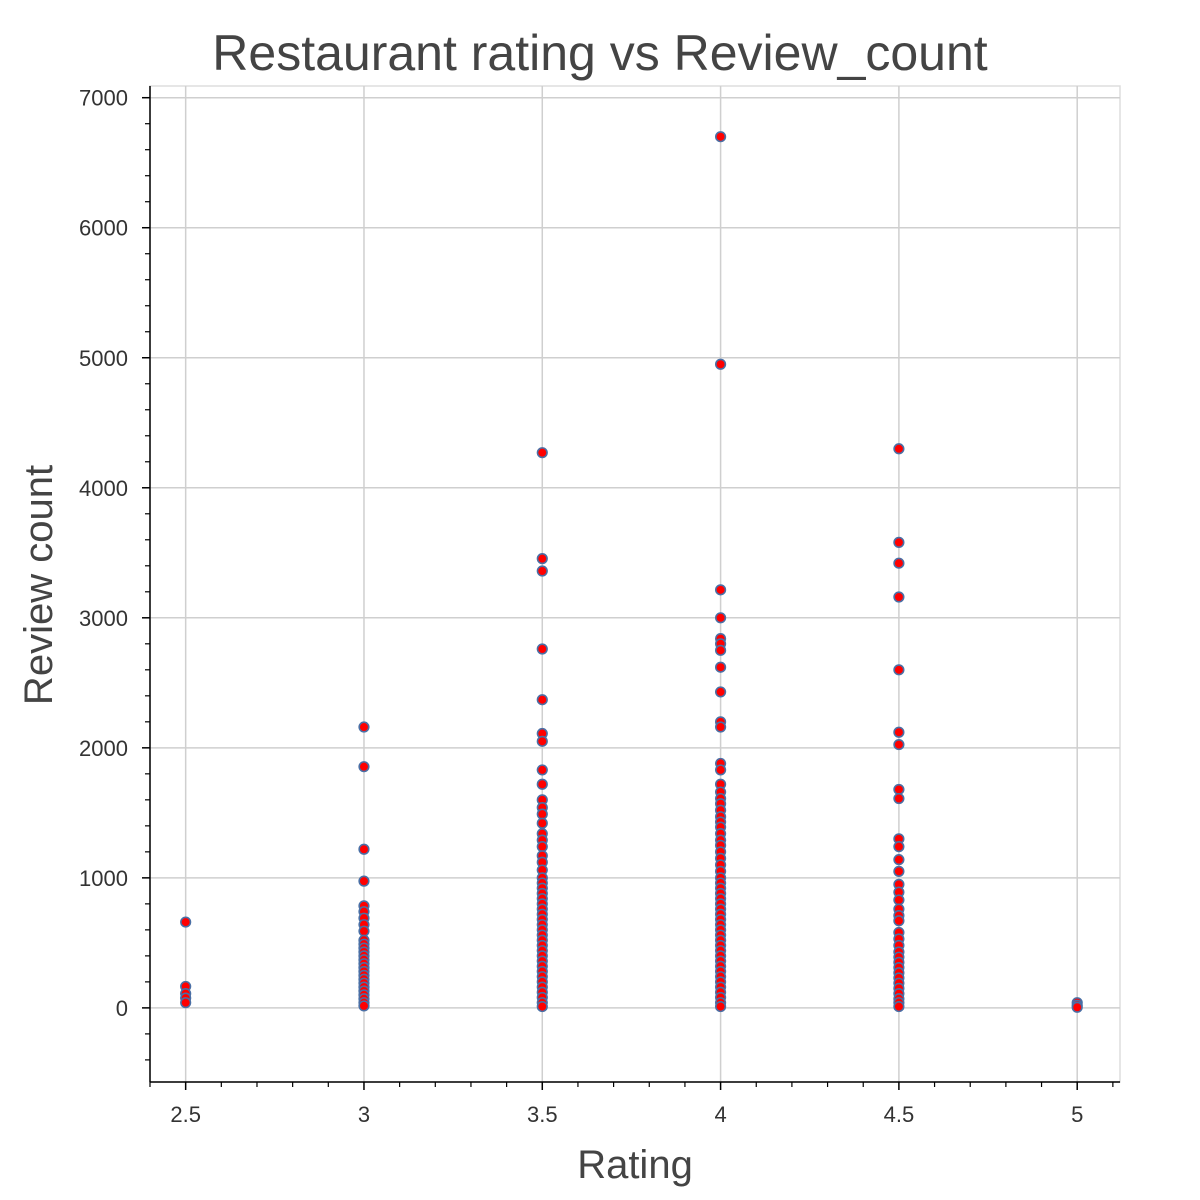  I want to click on x-tick-label: 2.5, so click(185, 1114).